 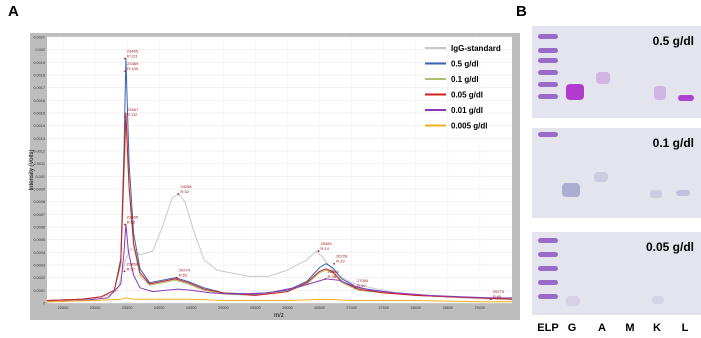 What do you see at coordinates (133, 109) in the screenshot?
I see `peak-label: 23467` at bounding box center [133, 109].